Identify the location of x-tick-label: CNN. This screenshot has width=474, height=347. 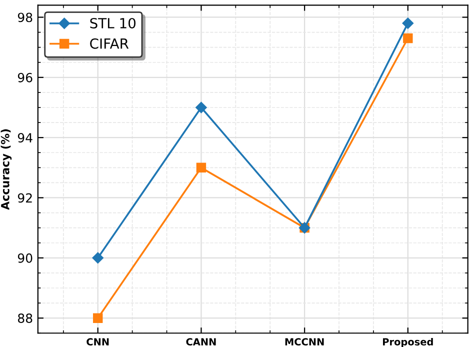
(97, 342).